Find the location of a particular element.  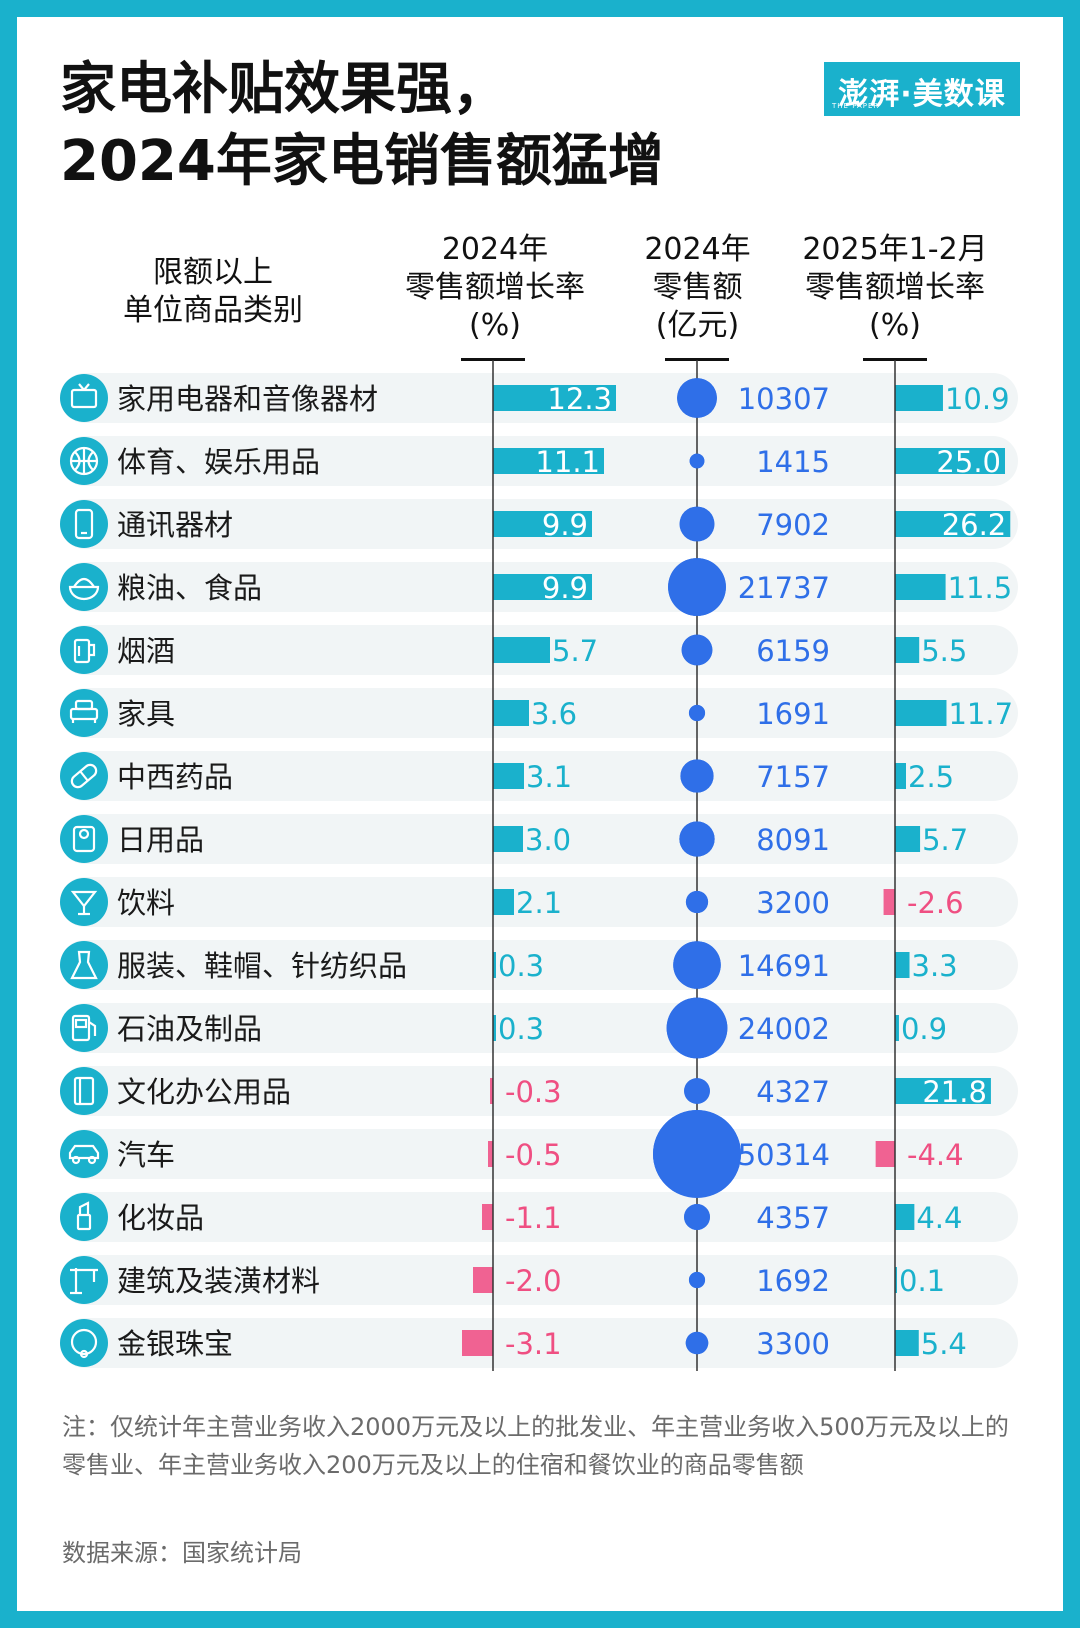

drink-icon is located at coordinates (84, 903).